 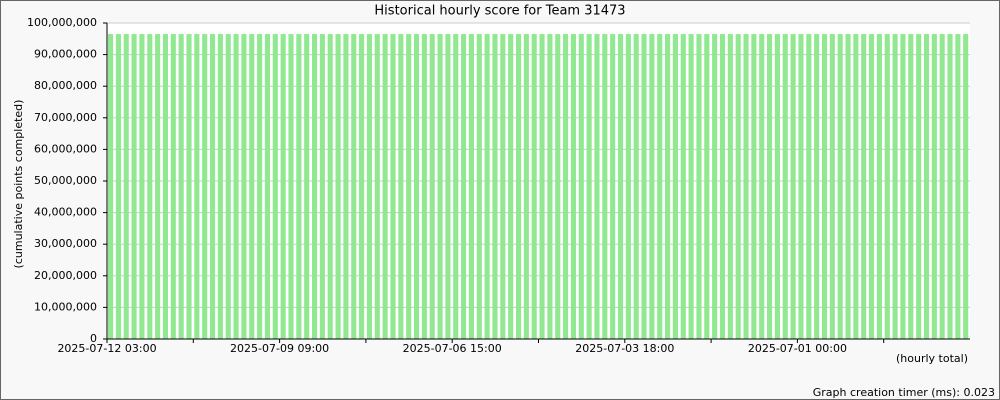 I want to click on y-tick-label: 0, so click(x=93, y=338).